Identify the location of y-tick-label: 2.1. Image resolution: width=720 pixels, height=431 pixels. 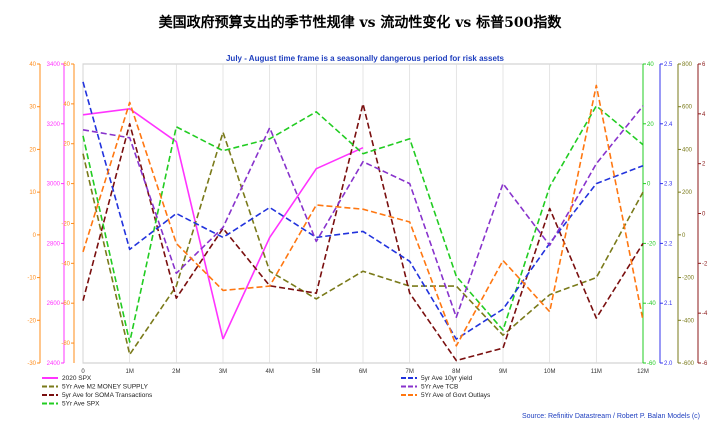
(668, 304).